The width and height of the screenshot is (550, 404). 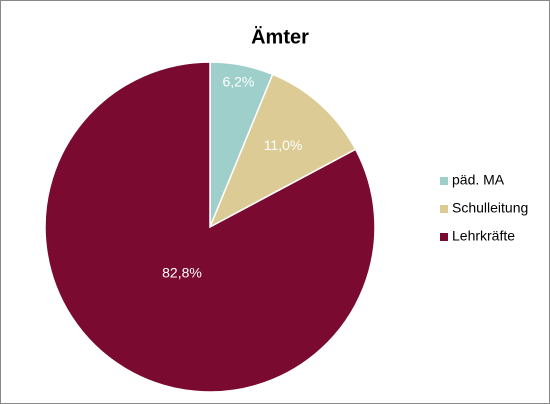 I want to click on legend-label: Schulleitung, so click(x=490, y=208).